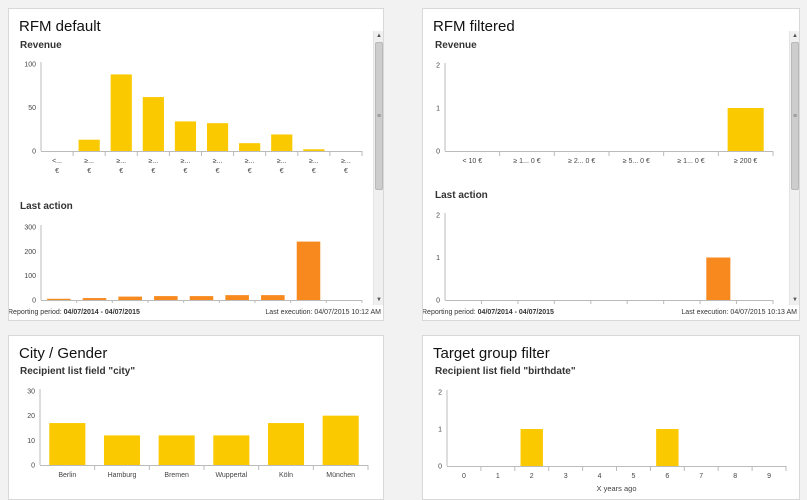 Image resolution: width=807 pixels, height=500 pixels. Describe the element at coordinates (31, 416) in the screenshot. I see `y-tick-label: 20` at that location.